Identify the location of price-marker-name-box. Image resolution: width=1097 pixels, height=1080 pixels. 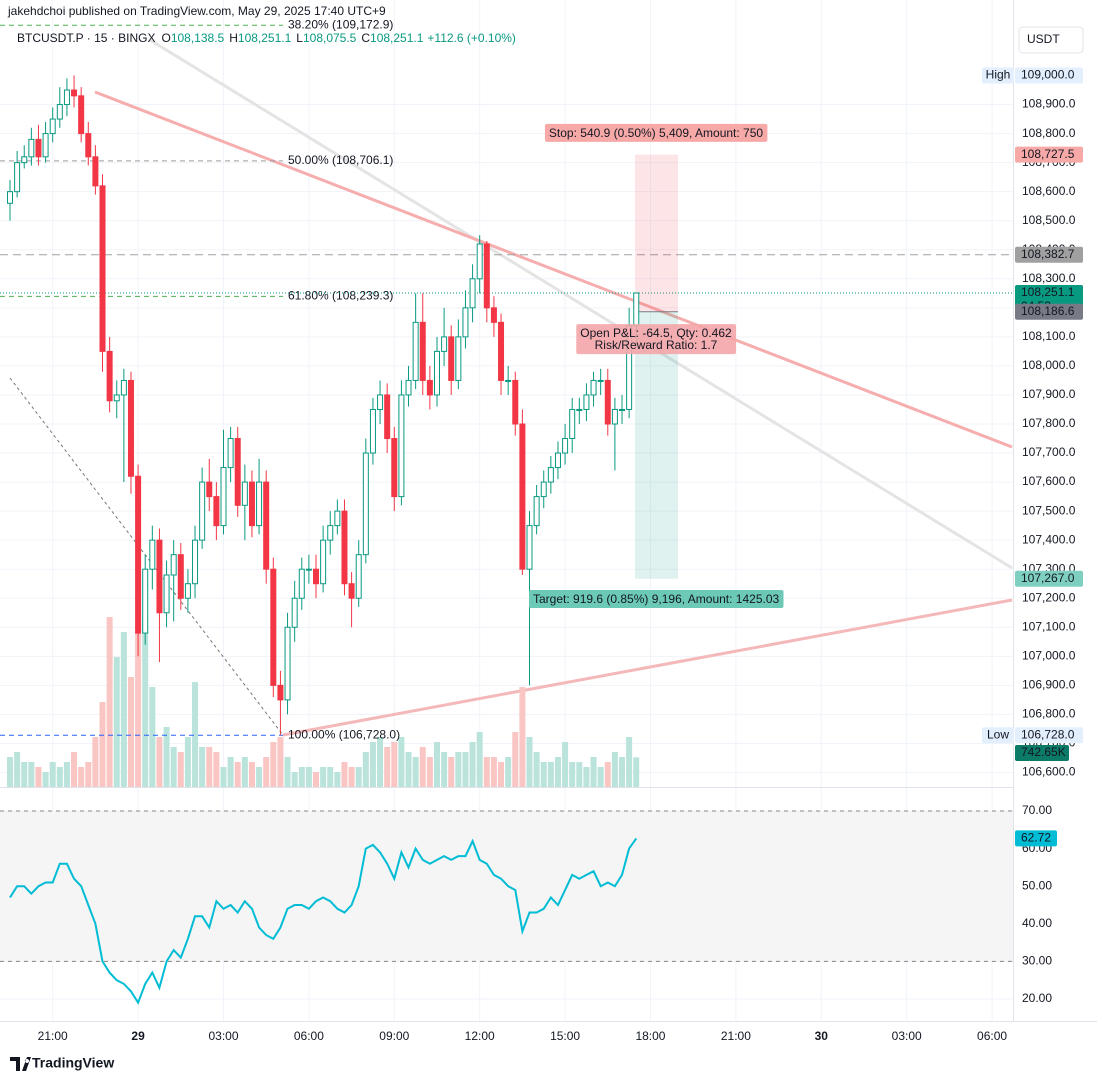
(998, 735).